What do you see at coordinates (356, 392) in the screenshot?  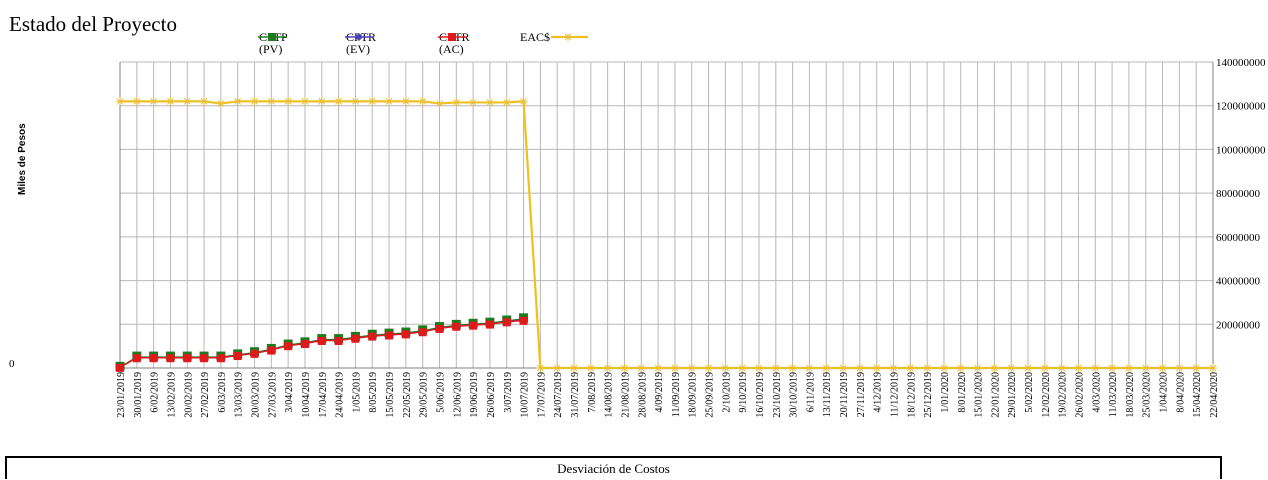 I see `x-tick-label: 1/05/2019` at bounding box center [356, 392].